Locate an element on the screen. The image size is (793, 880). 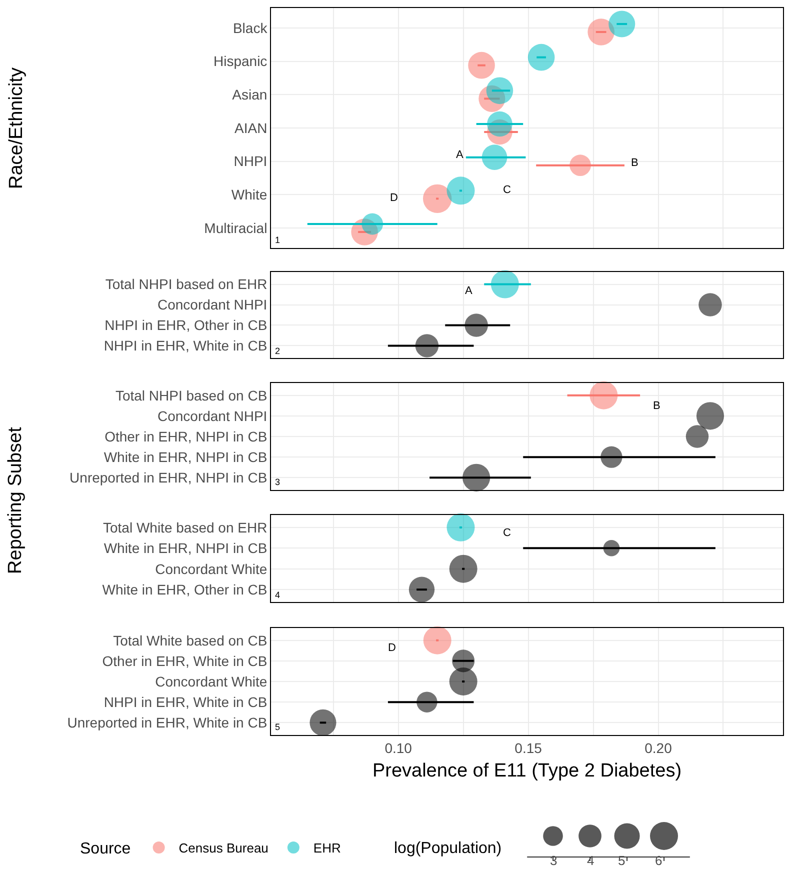
y-tick-label: Hispanic is located at coordinates (240, 61).